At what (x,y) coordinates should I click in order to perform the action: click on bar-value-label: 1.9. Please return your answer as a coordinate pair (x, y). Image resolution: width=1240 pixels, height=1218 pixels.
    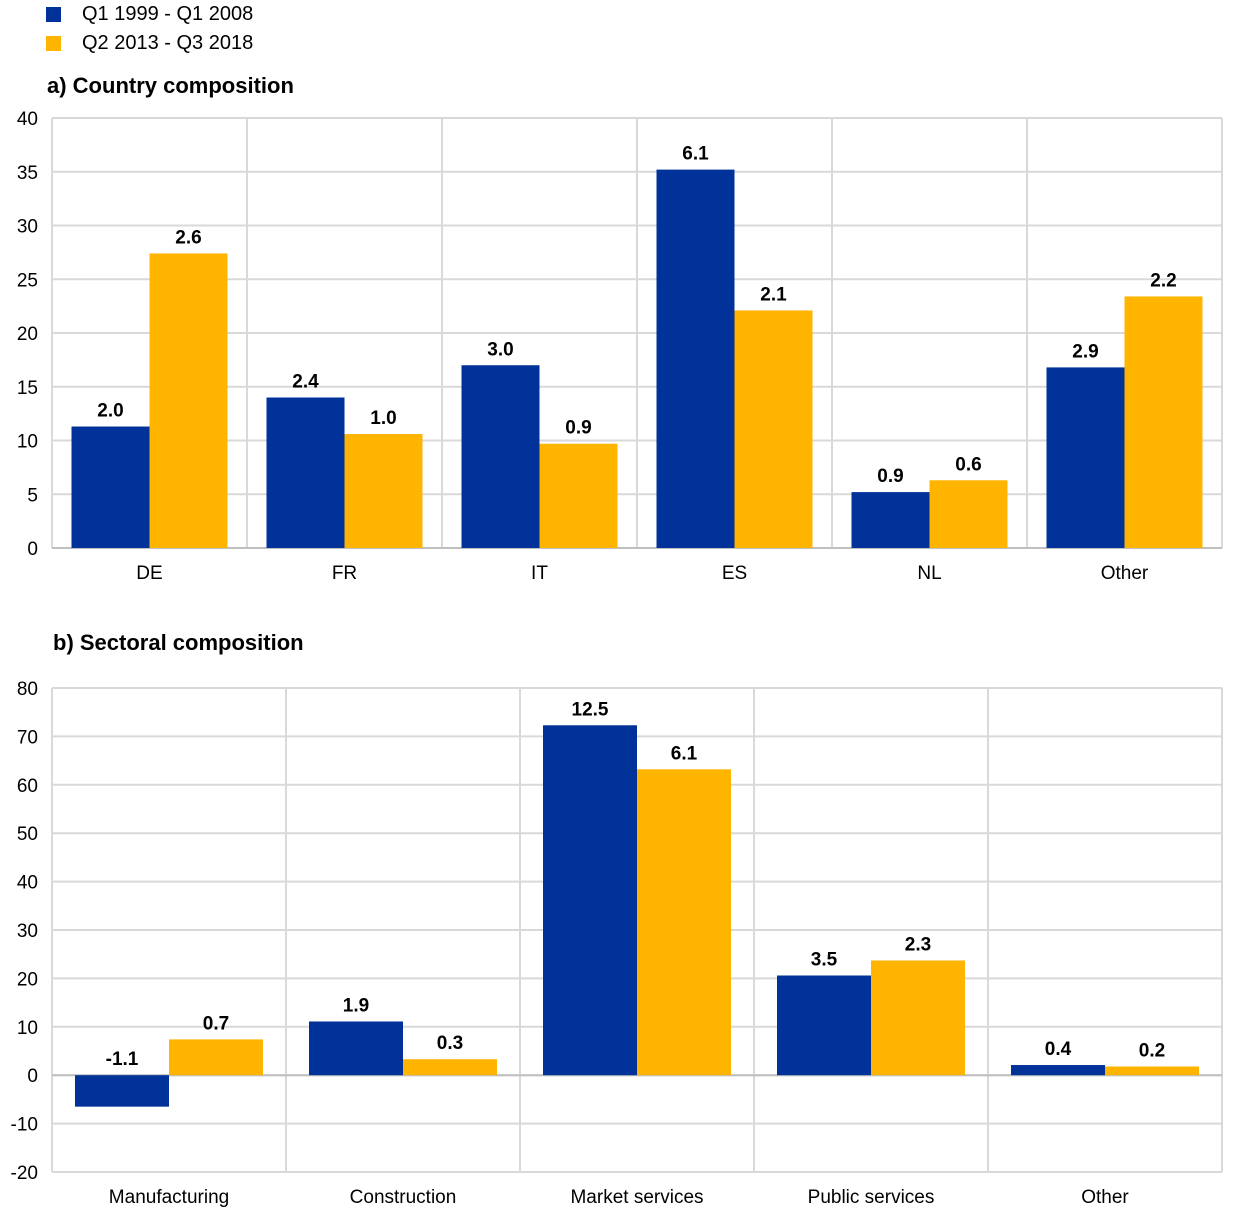
    Looking at the image, I should click on (356, 1005).